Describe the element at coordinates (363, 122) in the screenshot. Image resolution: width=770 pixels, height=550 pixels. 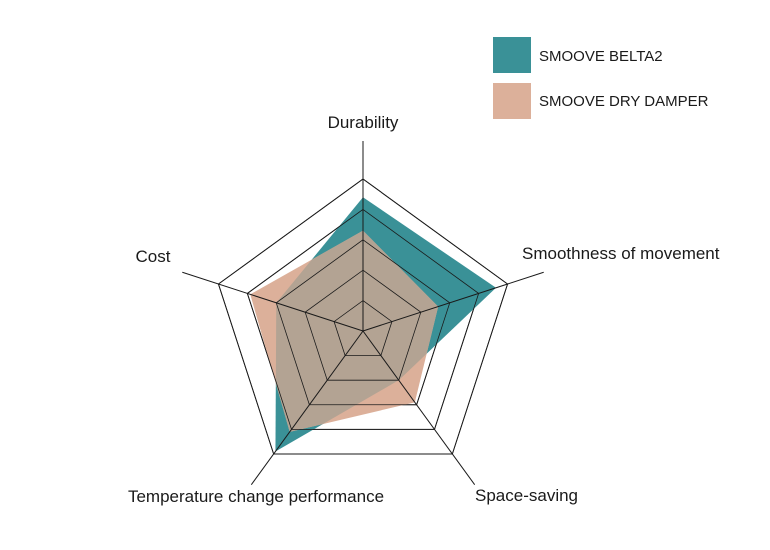
I see `axis-label-durability: Durability` at that location.